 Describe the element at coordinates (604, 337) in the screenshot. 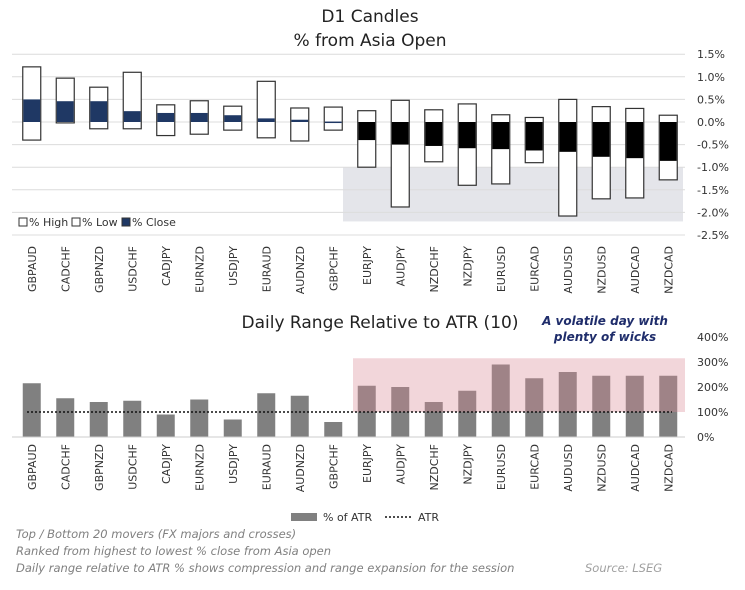

I see `annotation-line-2: plenty of wicks` at that location.